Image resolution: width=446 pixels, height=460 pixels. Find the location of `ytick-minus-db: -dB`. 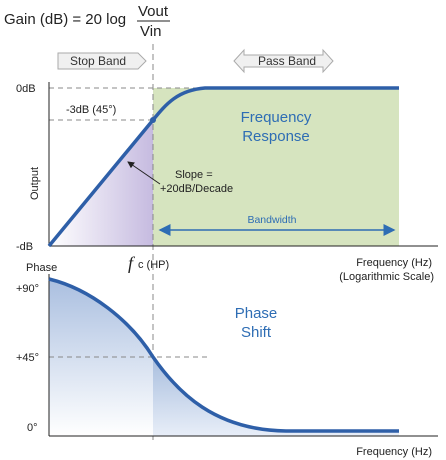

ytick-minus-db: -dB is located at coordinates (24, 247).